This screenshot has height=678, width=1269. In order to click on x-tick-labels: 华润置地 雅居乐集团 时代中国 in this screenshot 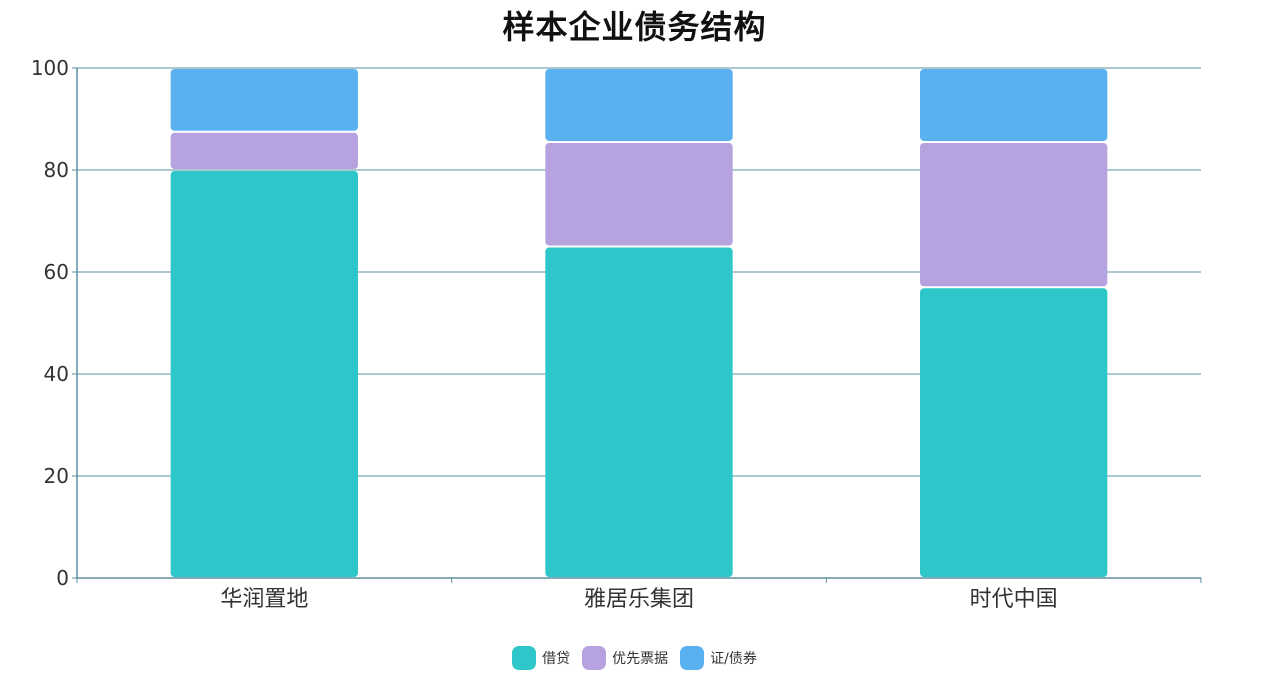, I will do `click(638, 599)`.